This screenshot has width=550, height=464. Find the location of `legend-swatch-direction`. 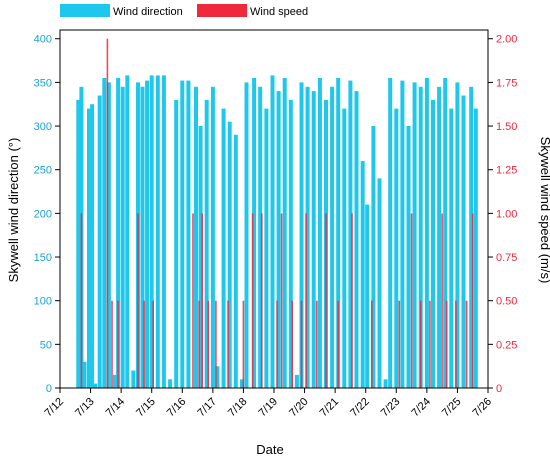

legend-swatch-direction is located at coordinates (85, 10).